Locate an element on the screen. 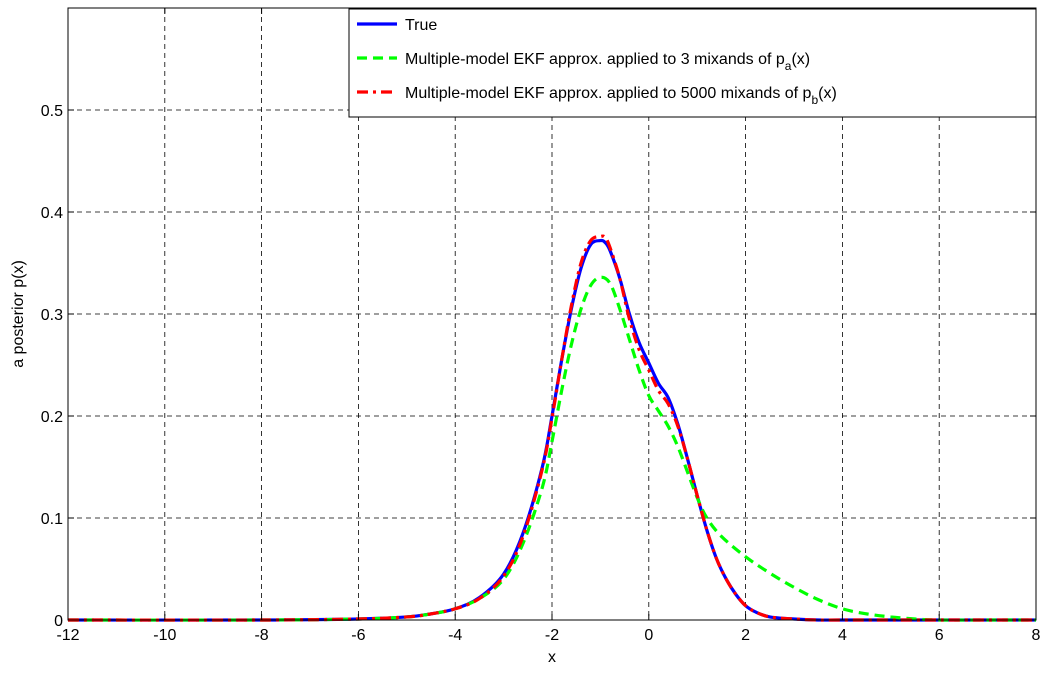 The width and height of the screenshot is (1045, 673). legend-label-1: True is located at coordinates (421, 25).